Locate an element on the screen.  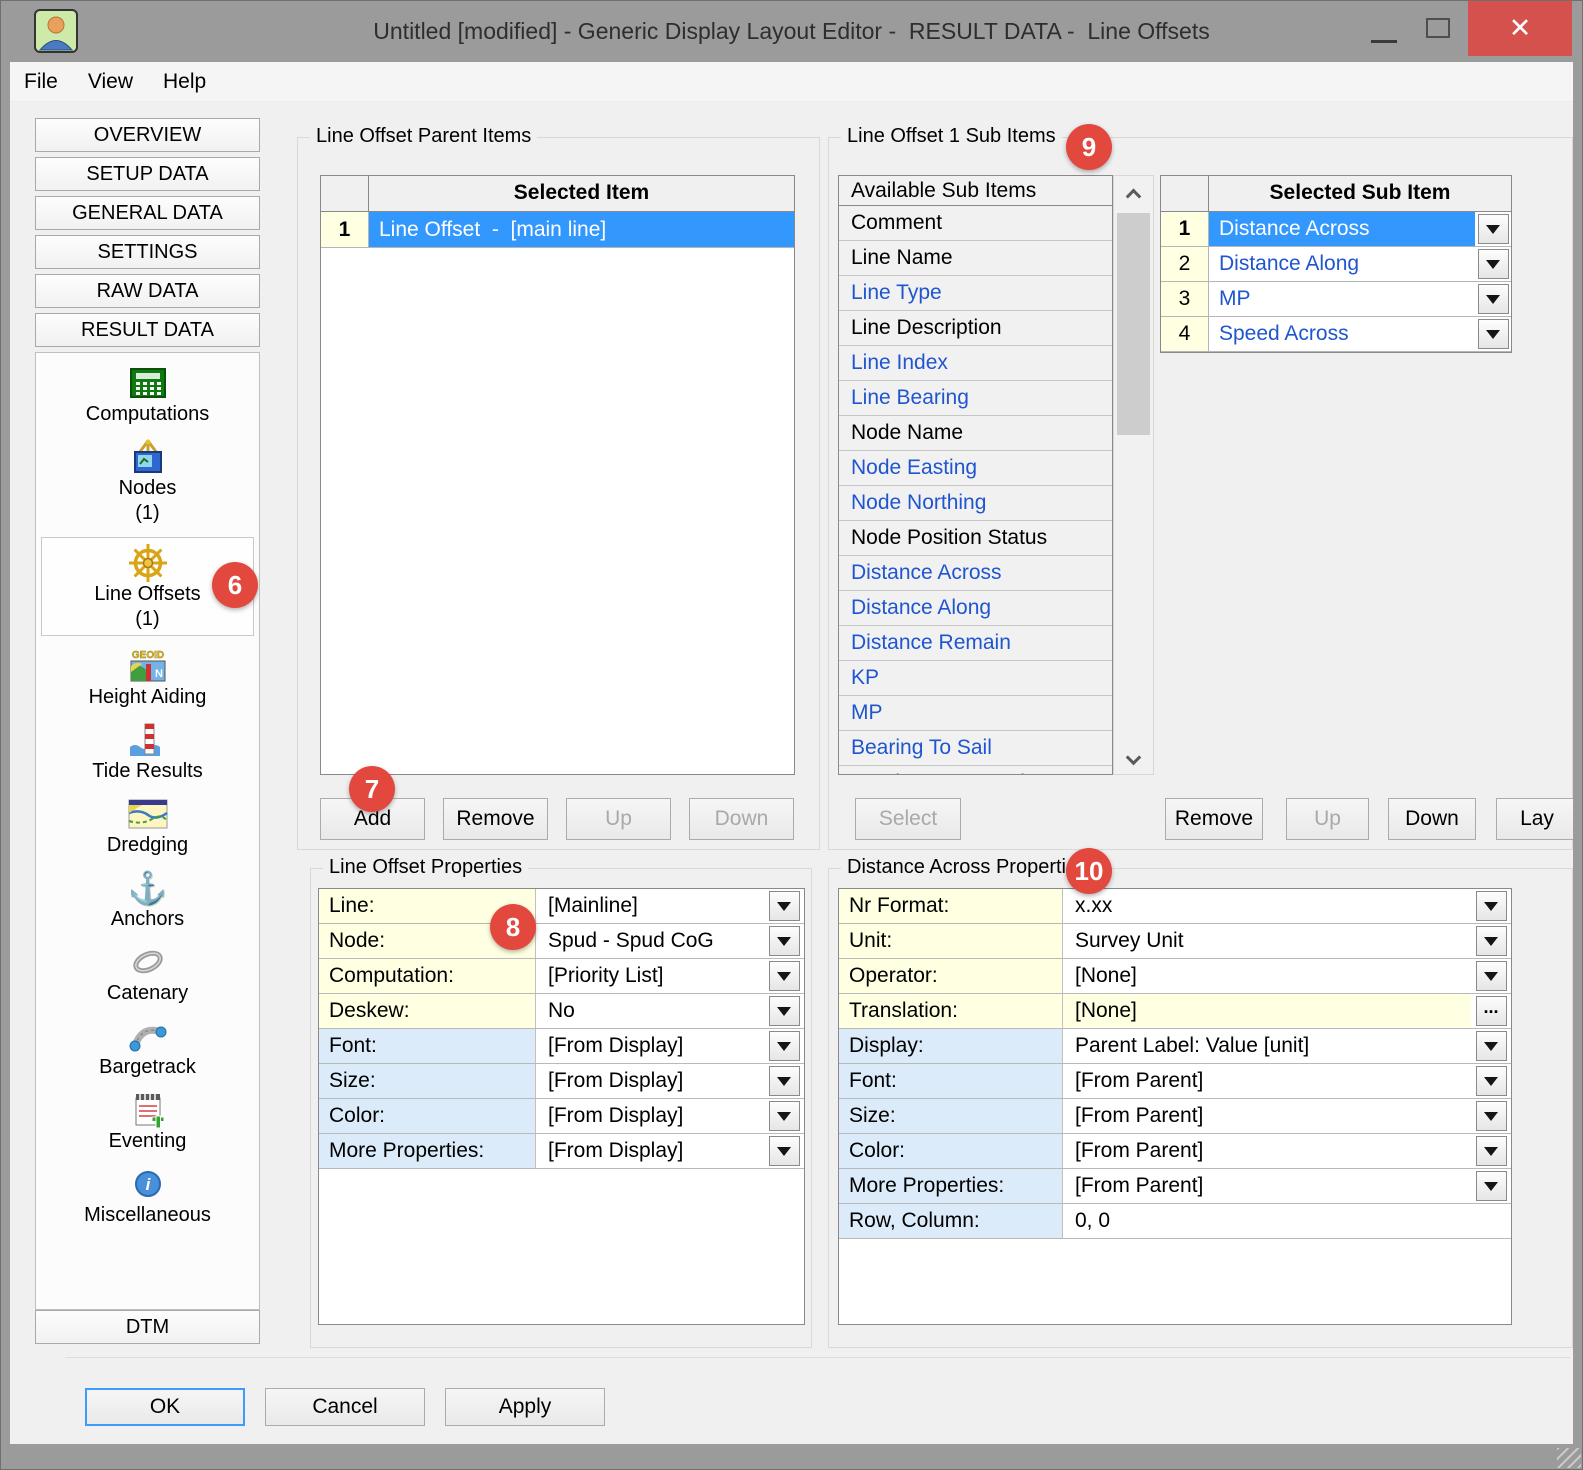
layout-button: Lay is located at coordinates (1534, 819).